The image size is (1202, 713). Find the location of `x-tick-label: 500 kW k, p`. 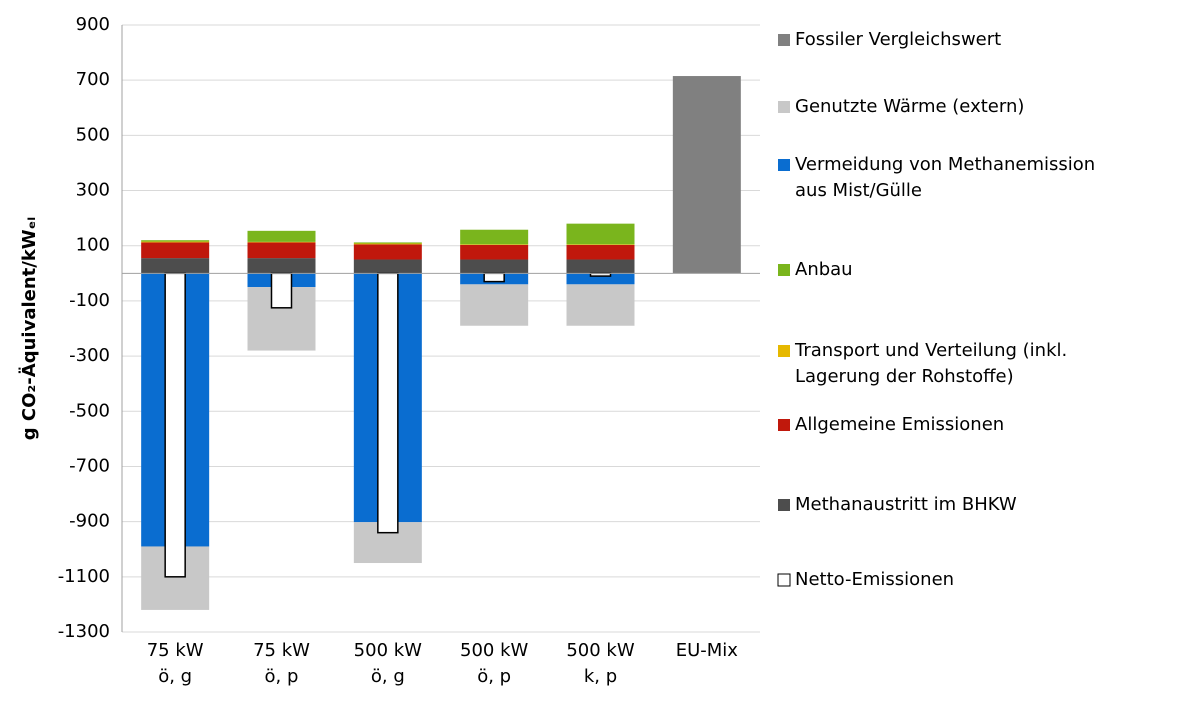

x-tick-label: 500 kW k, p is located at coordinates (600, 663).